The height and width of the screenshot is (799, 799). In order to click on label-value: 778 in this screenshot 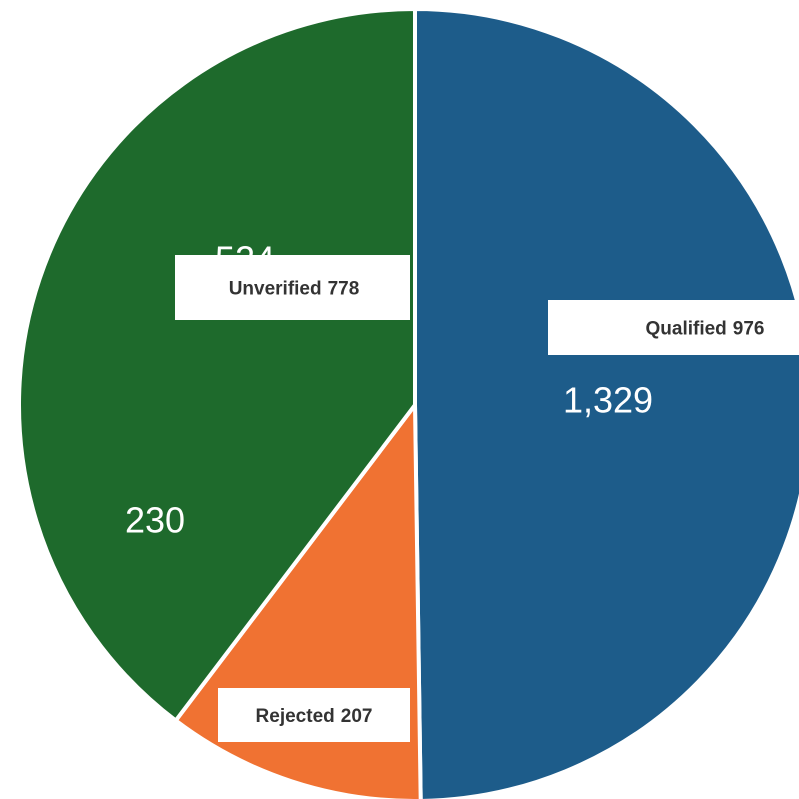, I will do `click(344, 289)`.